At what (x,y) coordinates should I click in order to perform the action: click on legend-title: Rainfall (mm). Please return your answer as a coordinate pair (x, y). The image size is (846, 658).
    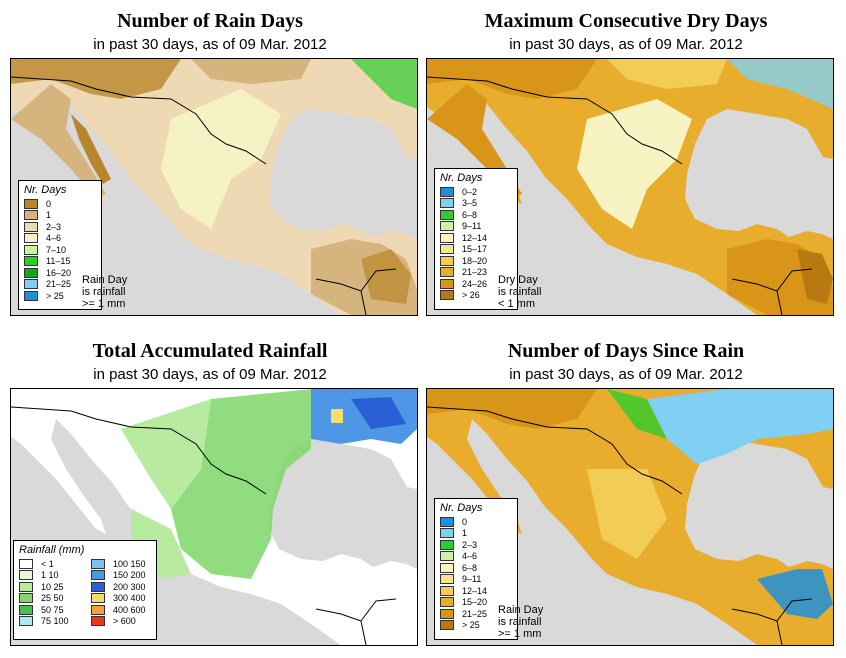
    Looking at the image, I should click on (52, 550).